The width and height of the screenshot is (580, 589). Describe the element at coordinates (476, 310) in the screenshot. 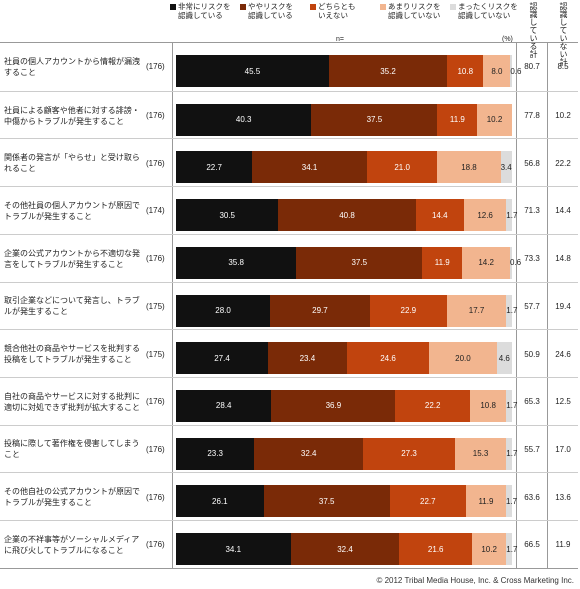

I see `bar-segment: 17.7` at that location.